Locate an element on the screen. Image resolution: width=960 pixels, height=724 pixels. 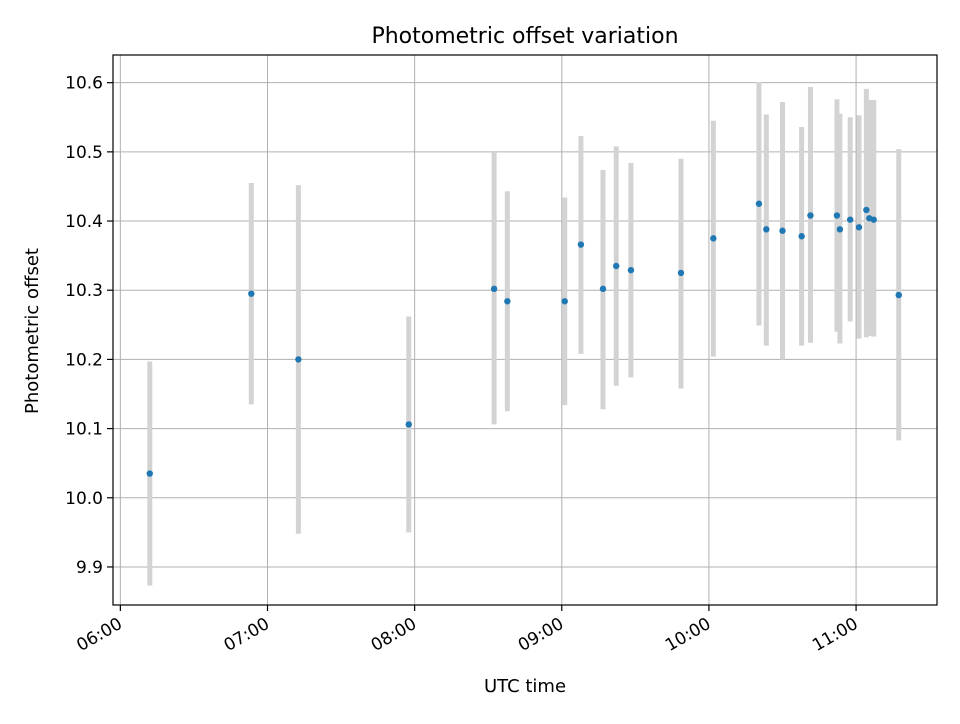
y-tick-label: 9.9 is located at coordinates (89, 568).